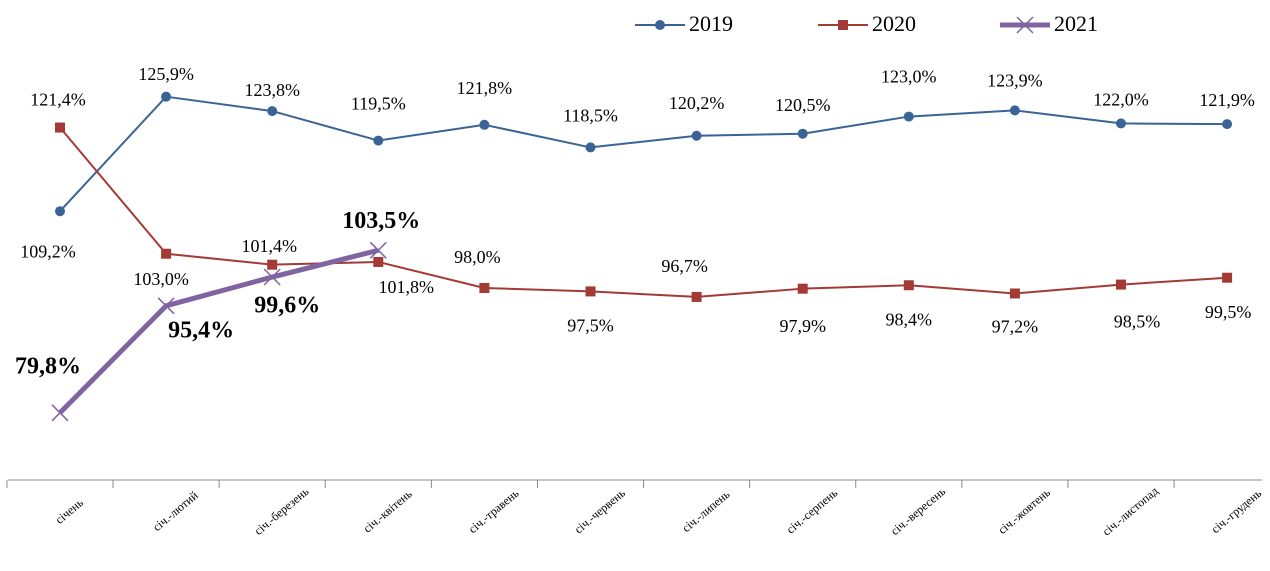 This screenshot has width=1270, height=571. What do you see at coordinates (684, 266) in the screenshot?
I see `data-label: 96,7%` at bounding box center [684, 266].